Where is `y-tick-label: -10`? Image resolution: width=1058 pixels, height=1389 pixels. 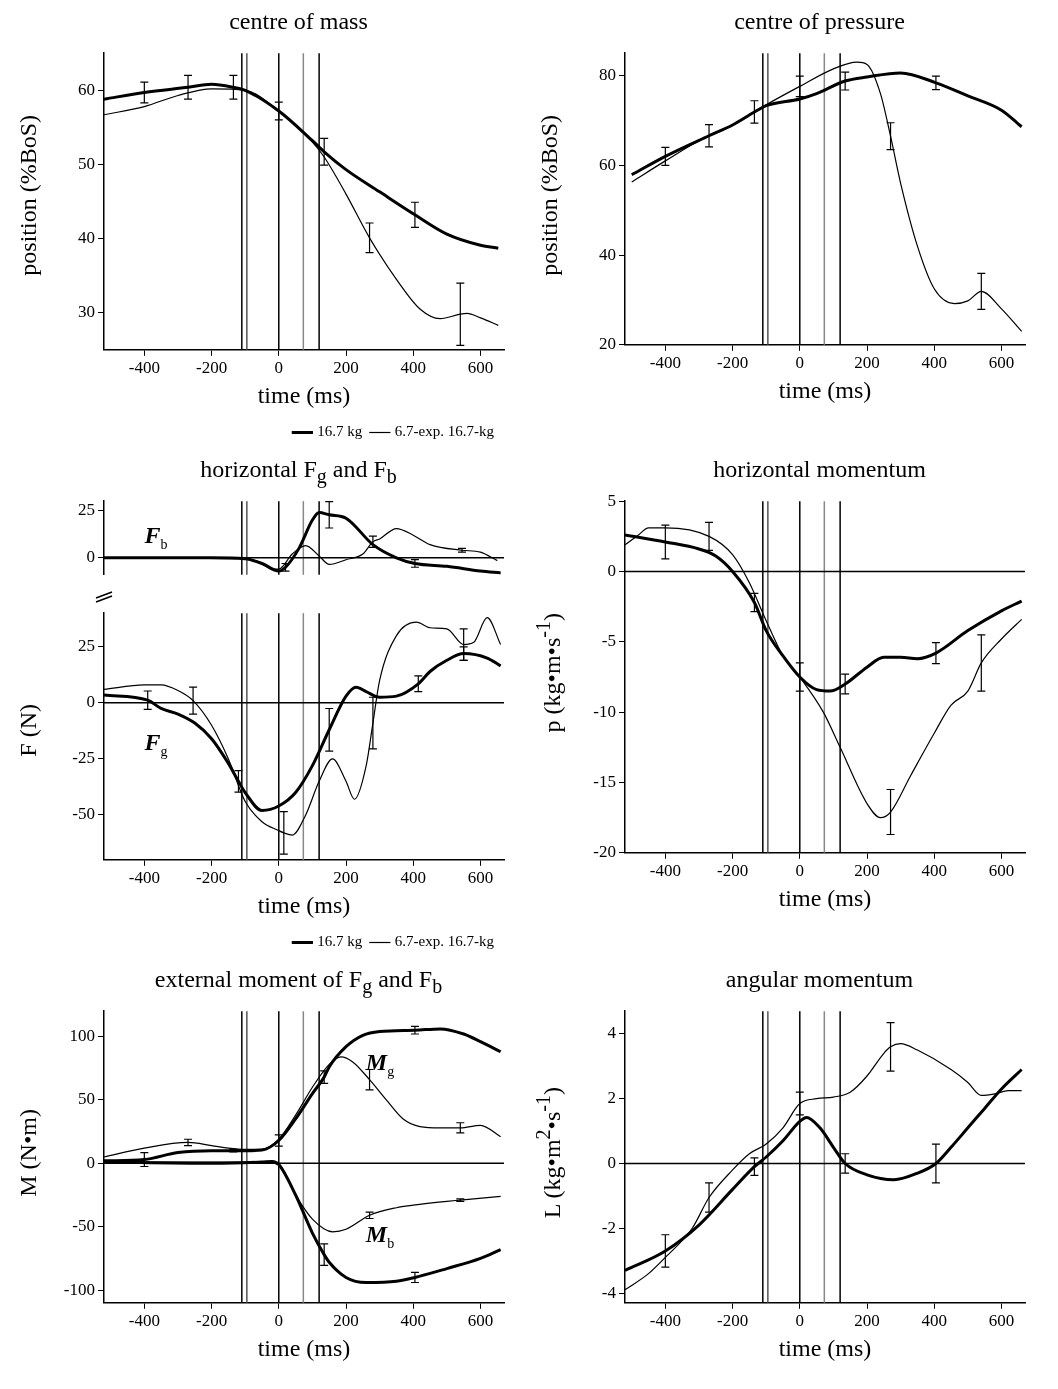 y-tick-label: -10 is located at coordinates (604, 711).